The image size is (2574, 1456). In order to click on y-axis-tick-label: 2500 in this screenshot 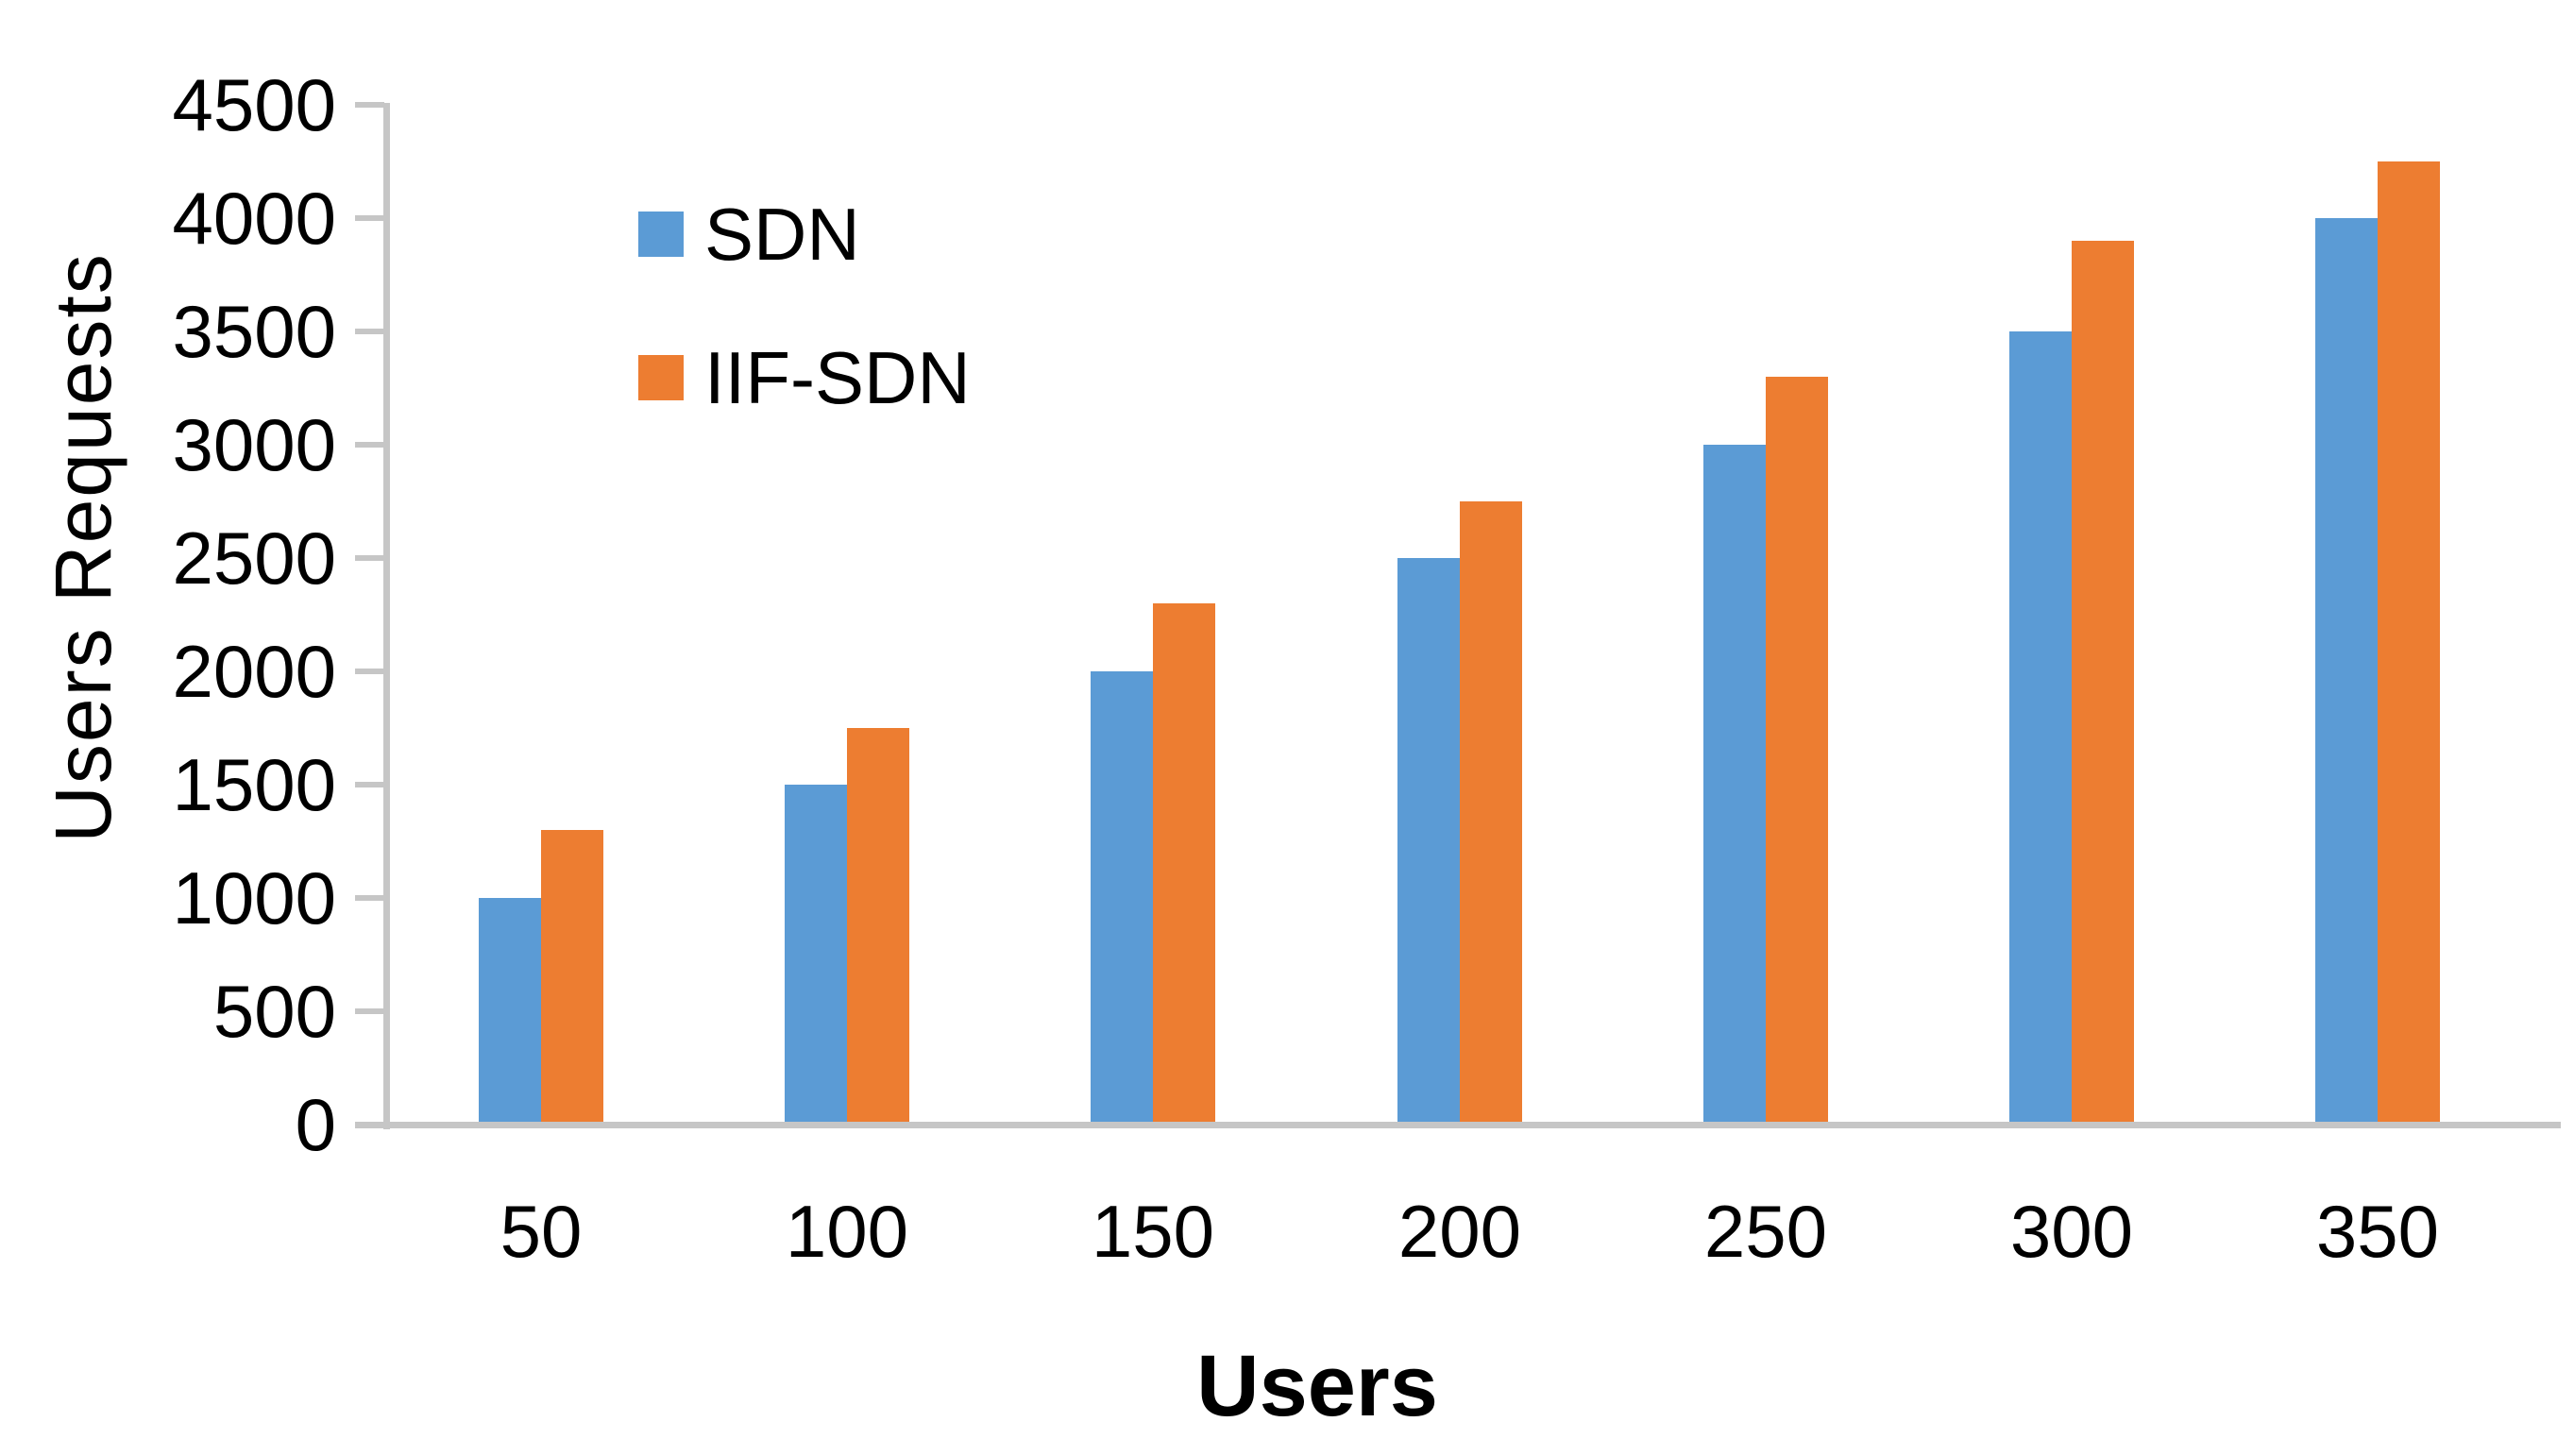, I will do `click(254, 558)`.